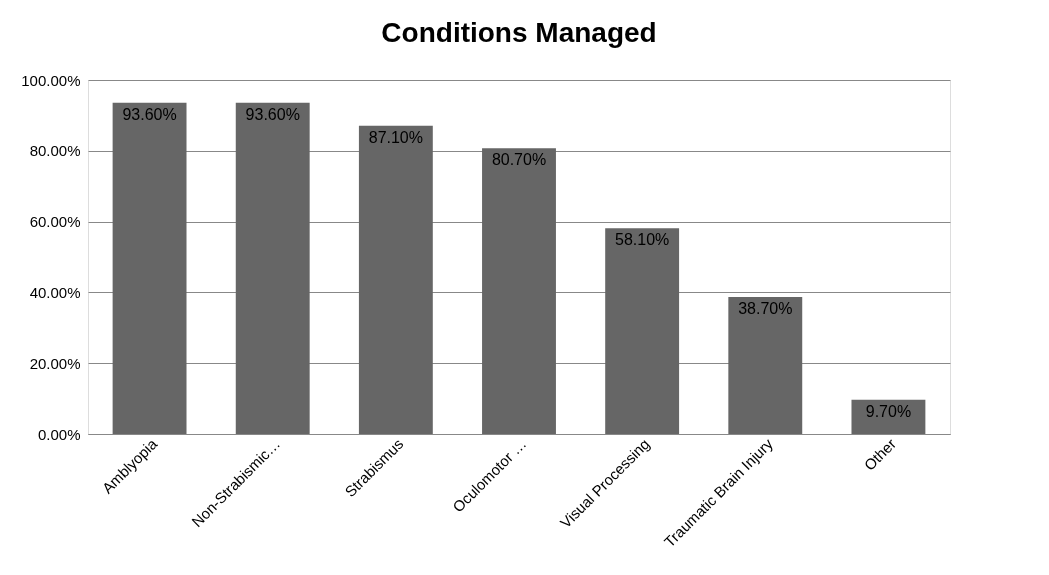 The image size is (1049, 575). Describe the element at coordinates (55, 222) in the screenshot. I see `y-tick-label: 60.00%` at that location.